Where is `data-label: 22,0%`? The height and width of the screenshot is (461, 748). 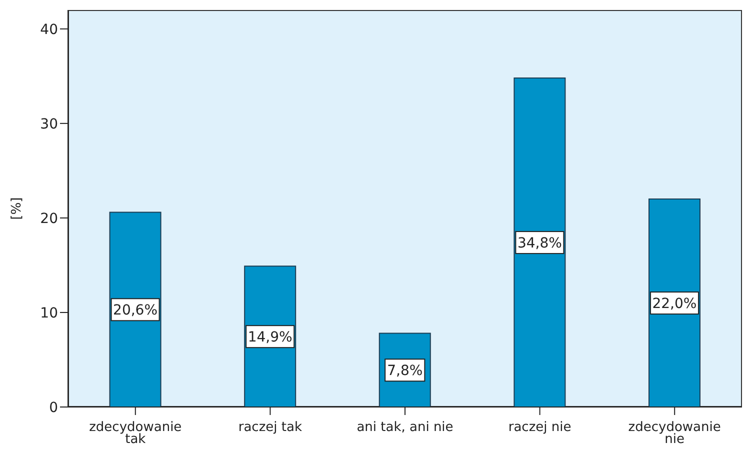
data-label: 22,0% is located at coordinates (674, 304).